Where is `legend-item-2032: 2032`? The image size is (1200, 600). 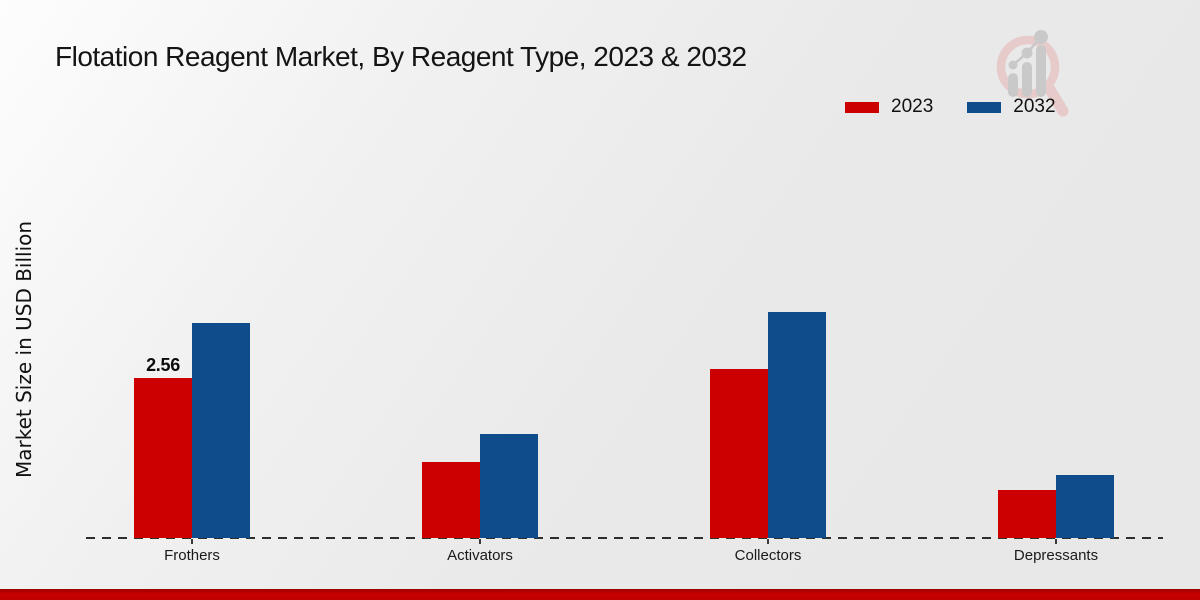
legend-item-2032: 2032 is located at coordinates (1011, 107).